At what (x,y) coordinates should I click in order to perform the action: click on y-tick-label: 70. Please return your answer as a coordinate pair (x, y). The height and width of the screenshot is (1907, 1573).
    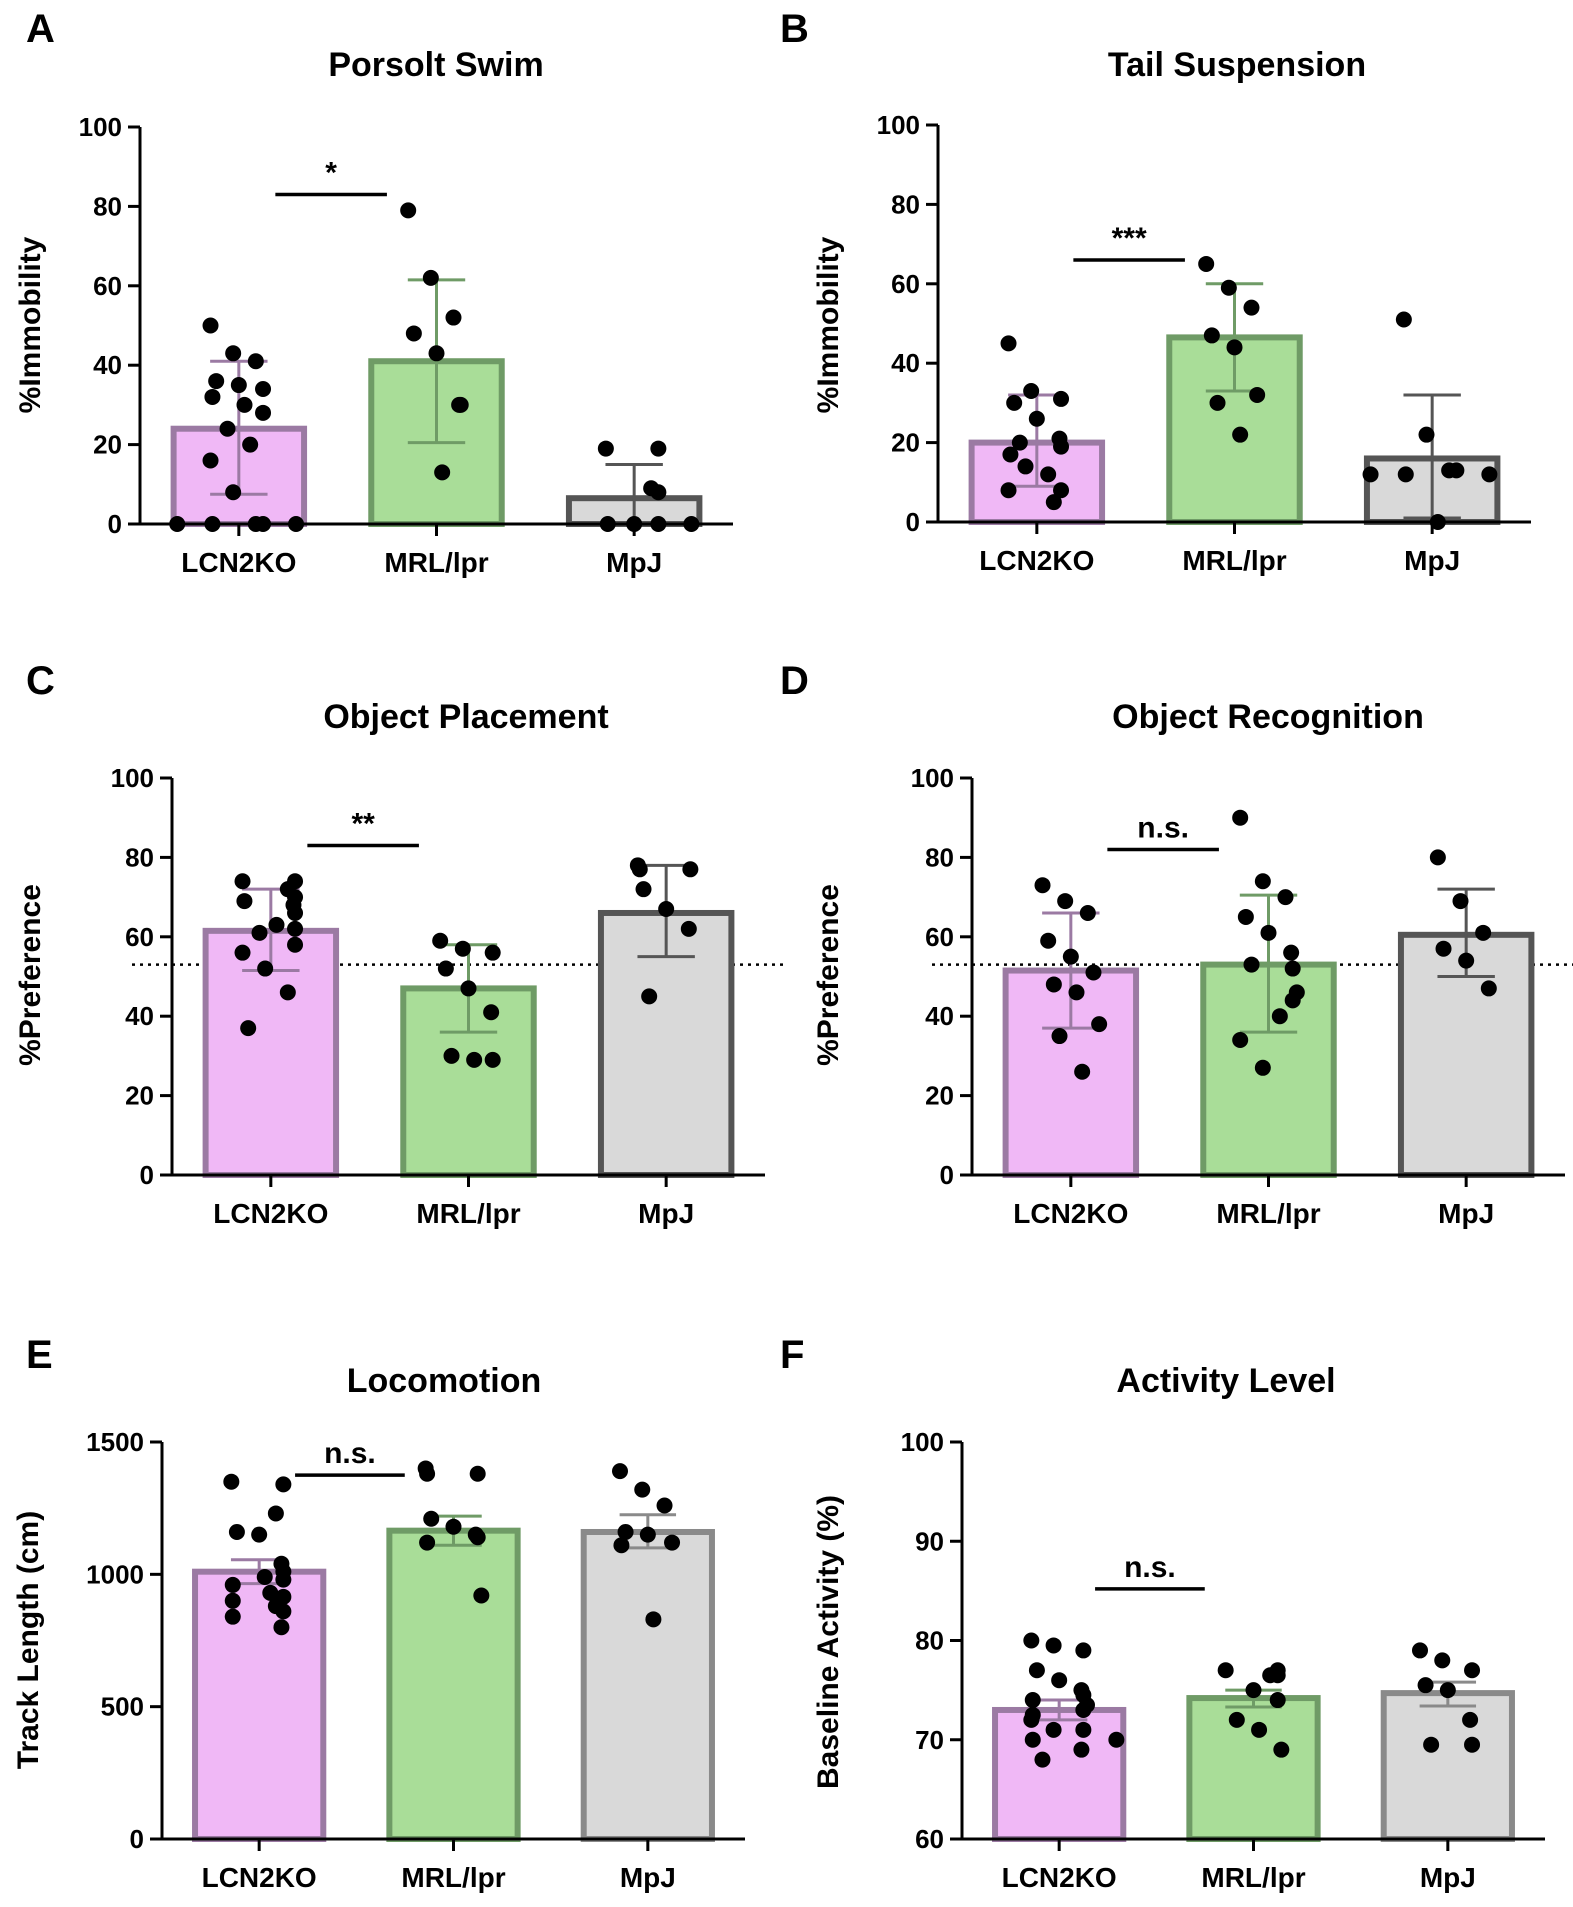
    Looking at the image, I should click on (929, 1740).